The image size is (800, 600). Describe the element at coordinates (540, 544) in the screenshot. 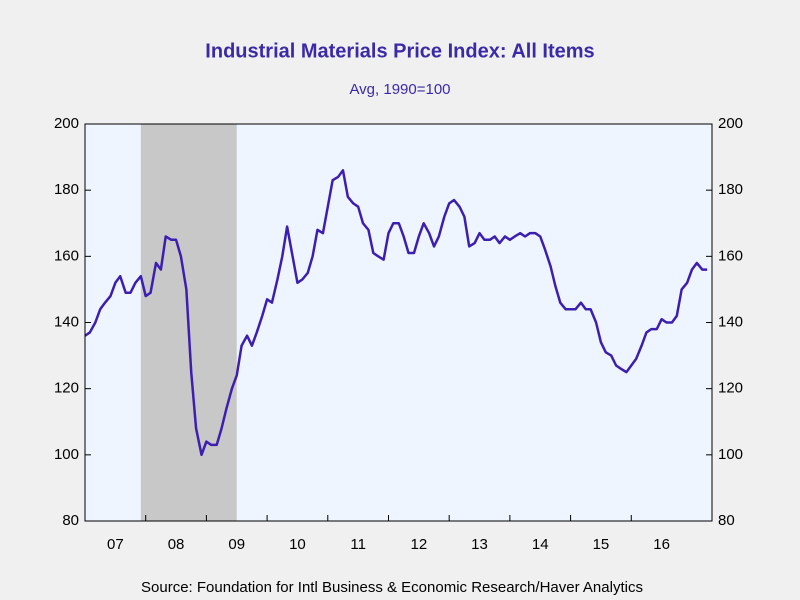

I see `x-tick-label: 14` at that location.